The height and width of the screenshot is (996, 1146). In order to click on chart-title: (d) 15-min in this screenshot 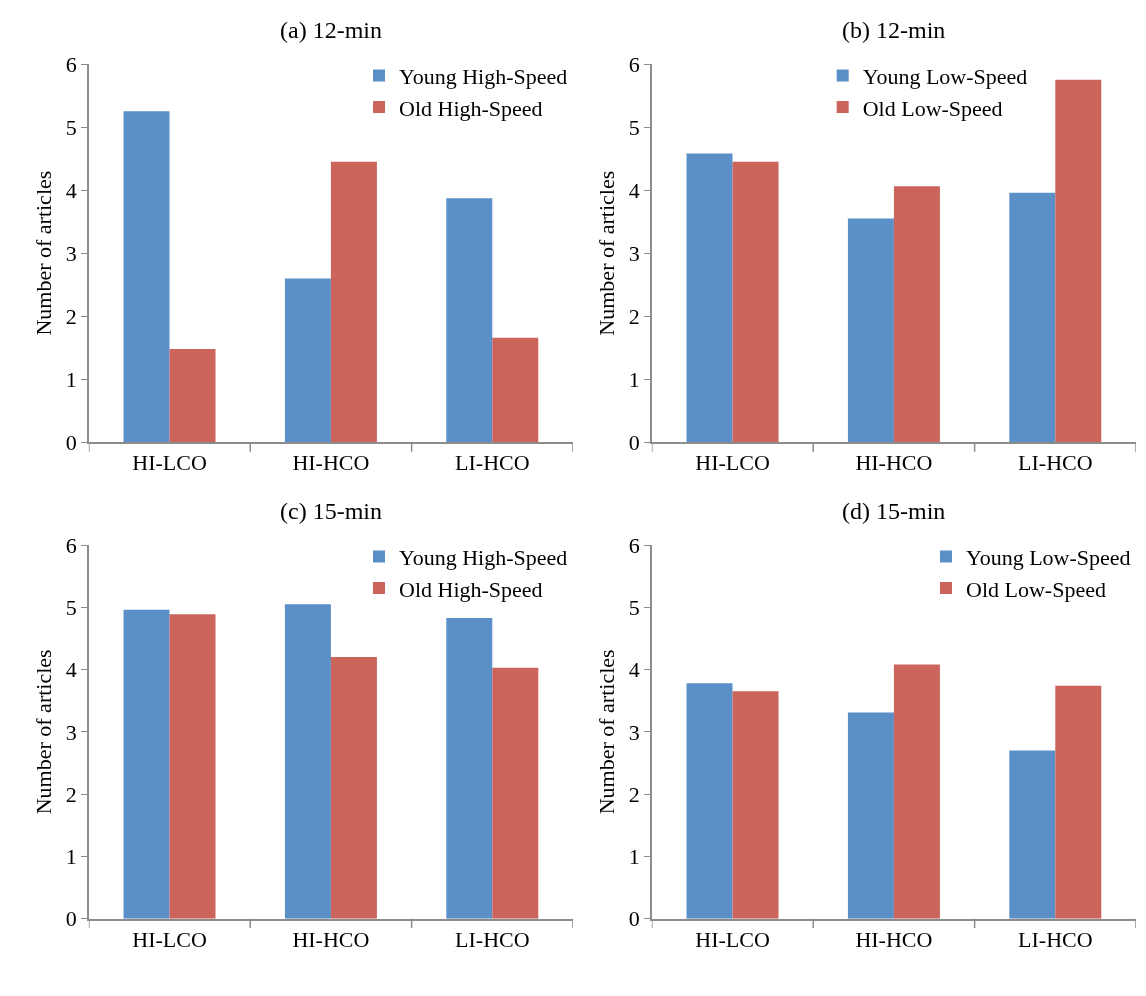, I will do `click(894, 511)`.